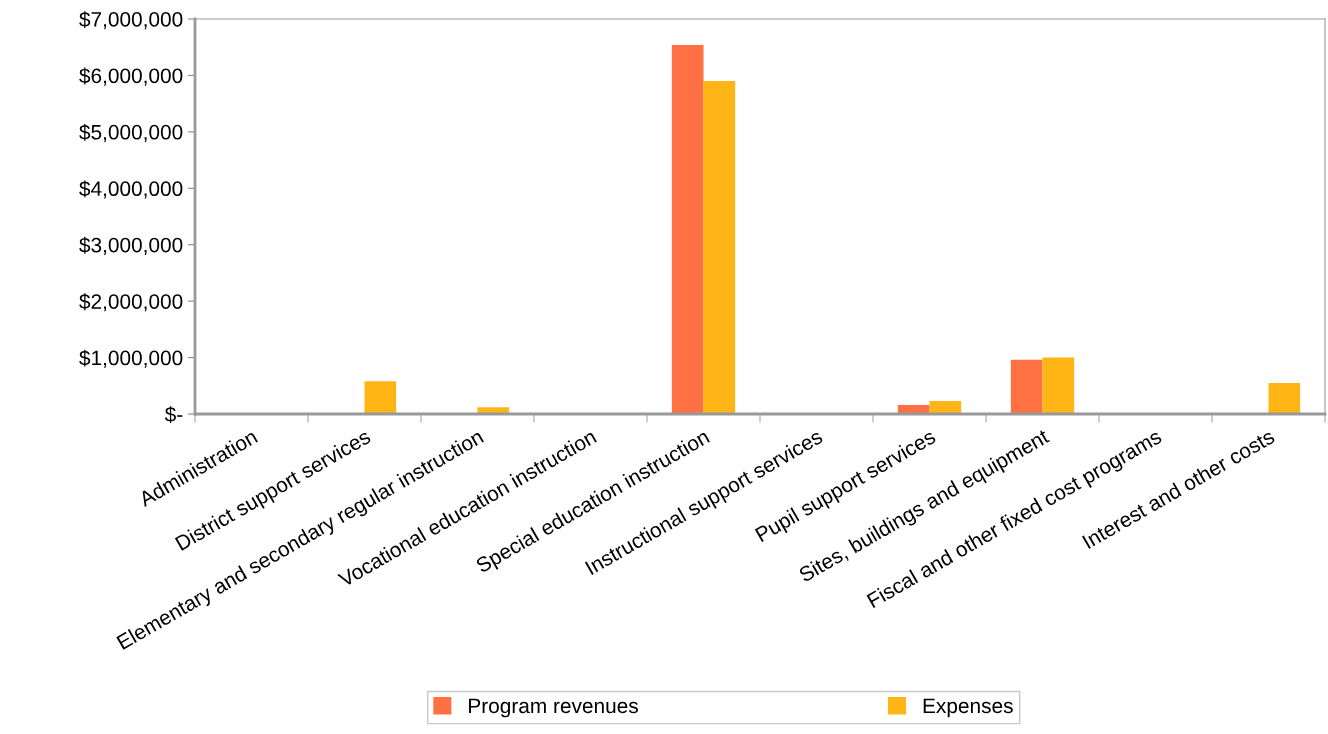 The width and height of the screenshot is (1328, 734). Describe the element at coordinates (968, 708) in the screenshot. I see `legend-label: Expenses` at that location.